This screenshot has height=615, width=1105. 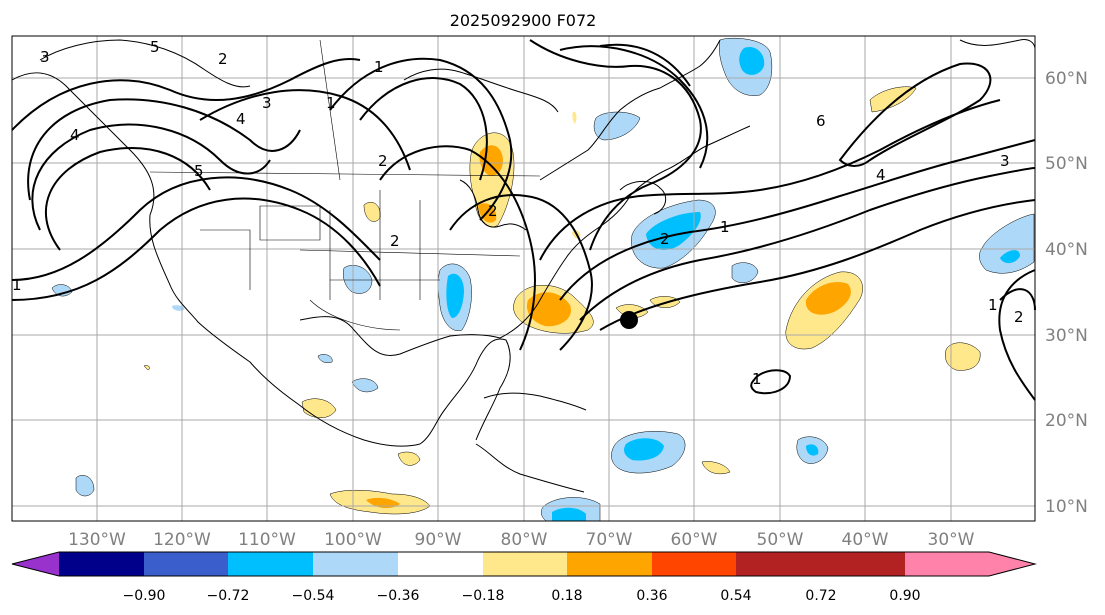 I want to click on lon-label: 40°W, so click(x=865, y=540).